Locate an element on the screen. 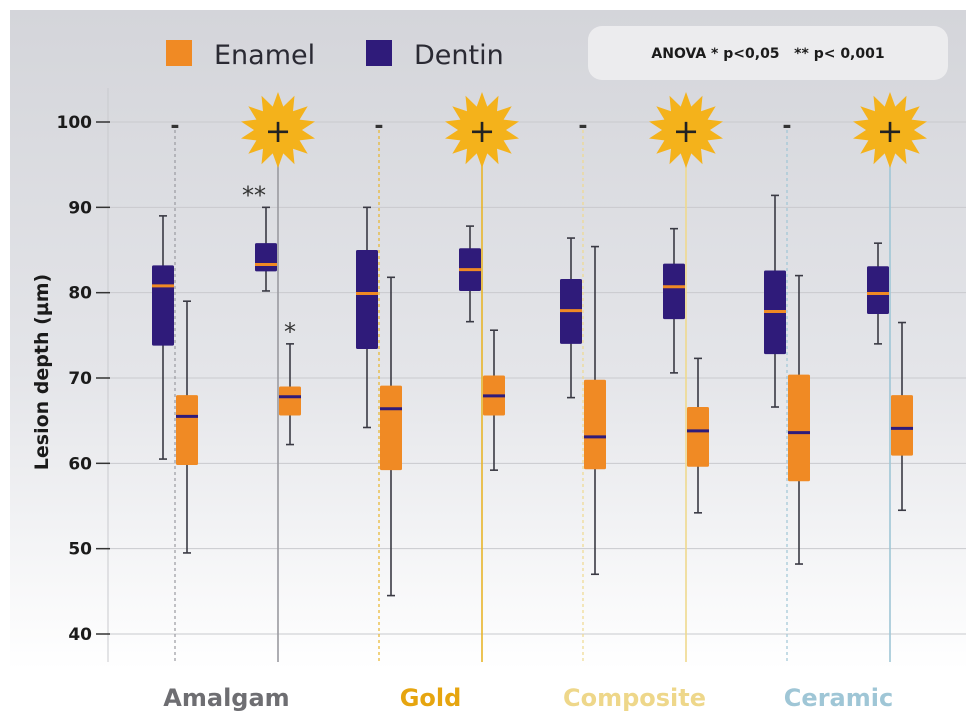  box-composite-plus-dentin is located at coordinates (674, 300).